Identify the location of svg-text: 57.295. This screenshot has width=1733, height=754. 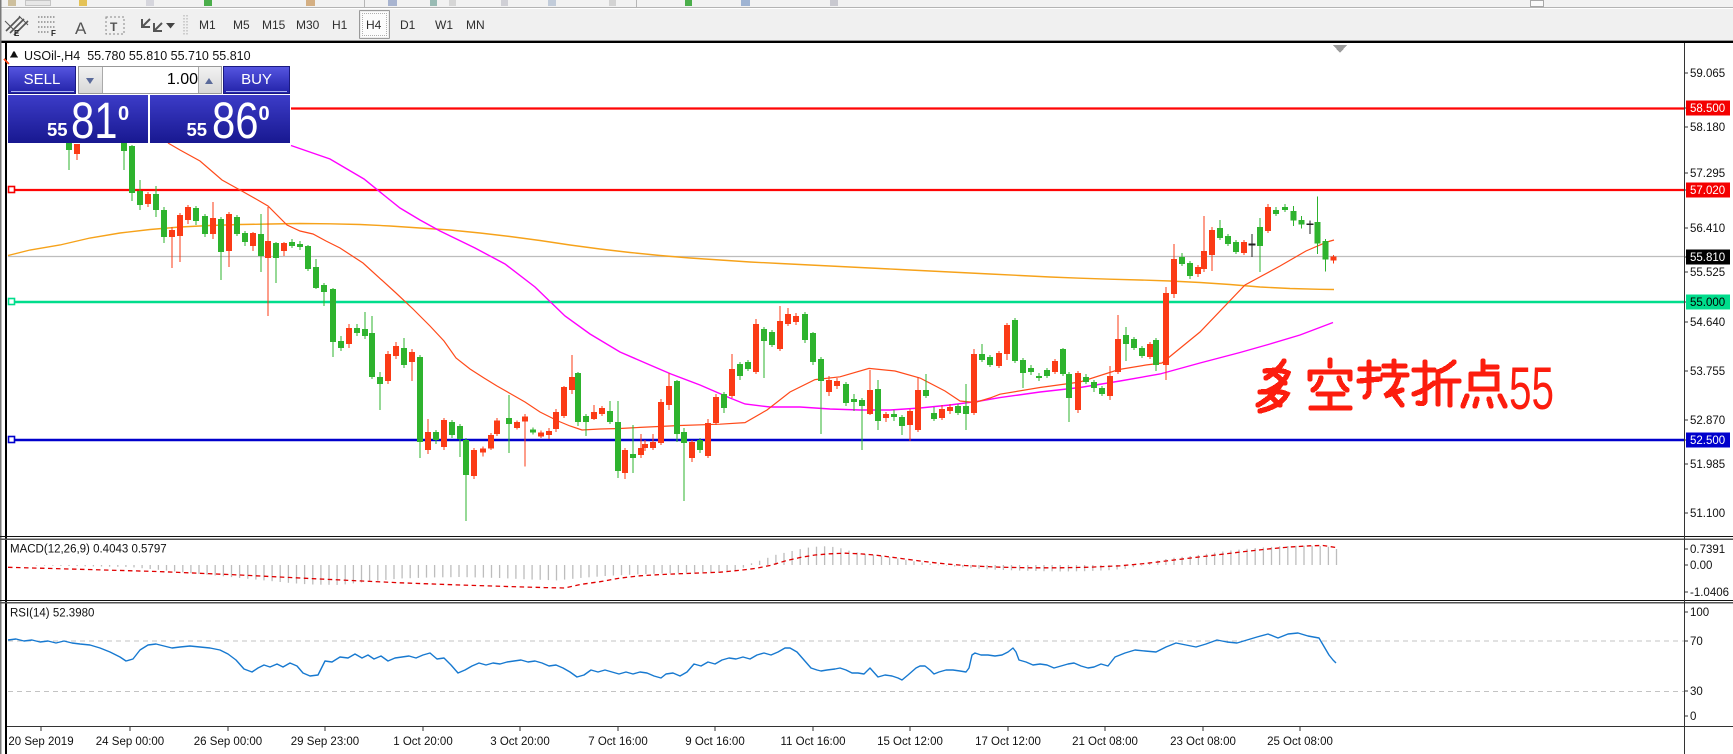
(1707, 174).